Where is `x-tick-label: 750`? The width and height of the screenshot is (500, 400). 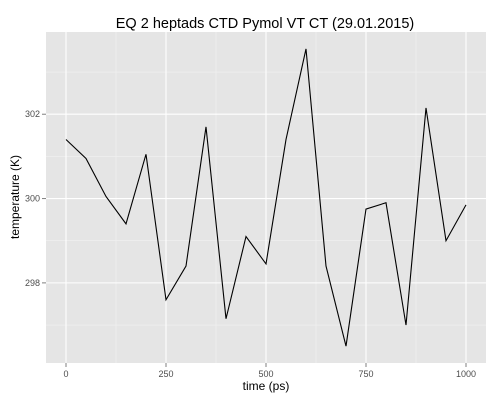 x-tick-label: 750 is located at coordinates (365, 374).